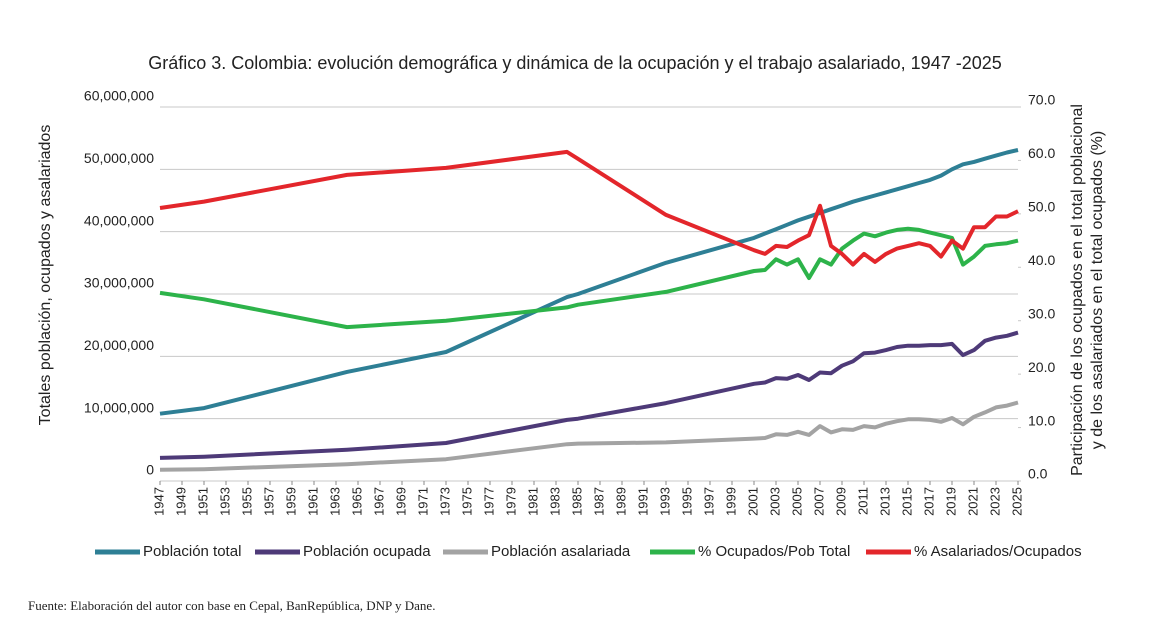 The image size is (1149, 624). Describe the element at coordinates (158, 501) in the screenshot. I see `x-tick-label: 1947` at that location.